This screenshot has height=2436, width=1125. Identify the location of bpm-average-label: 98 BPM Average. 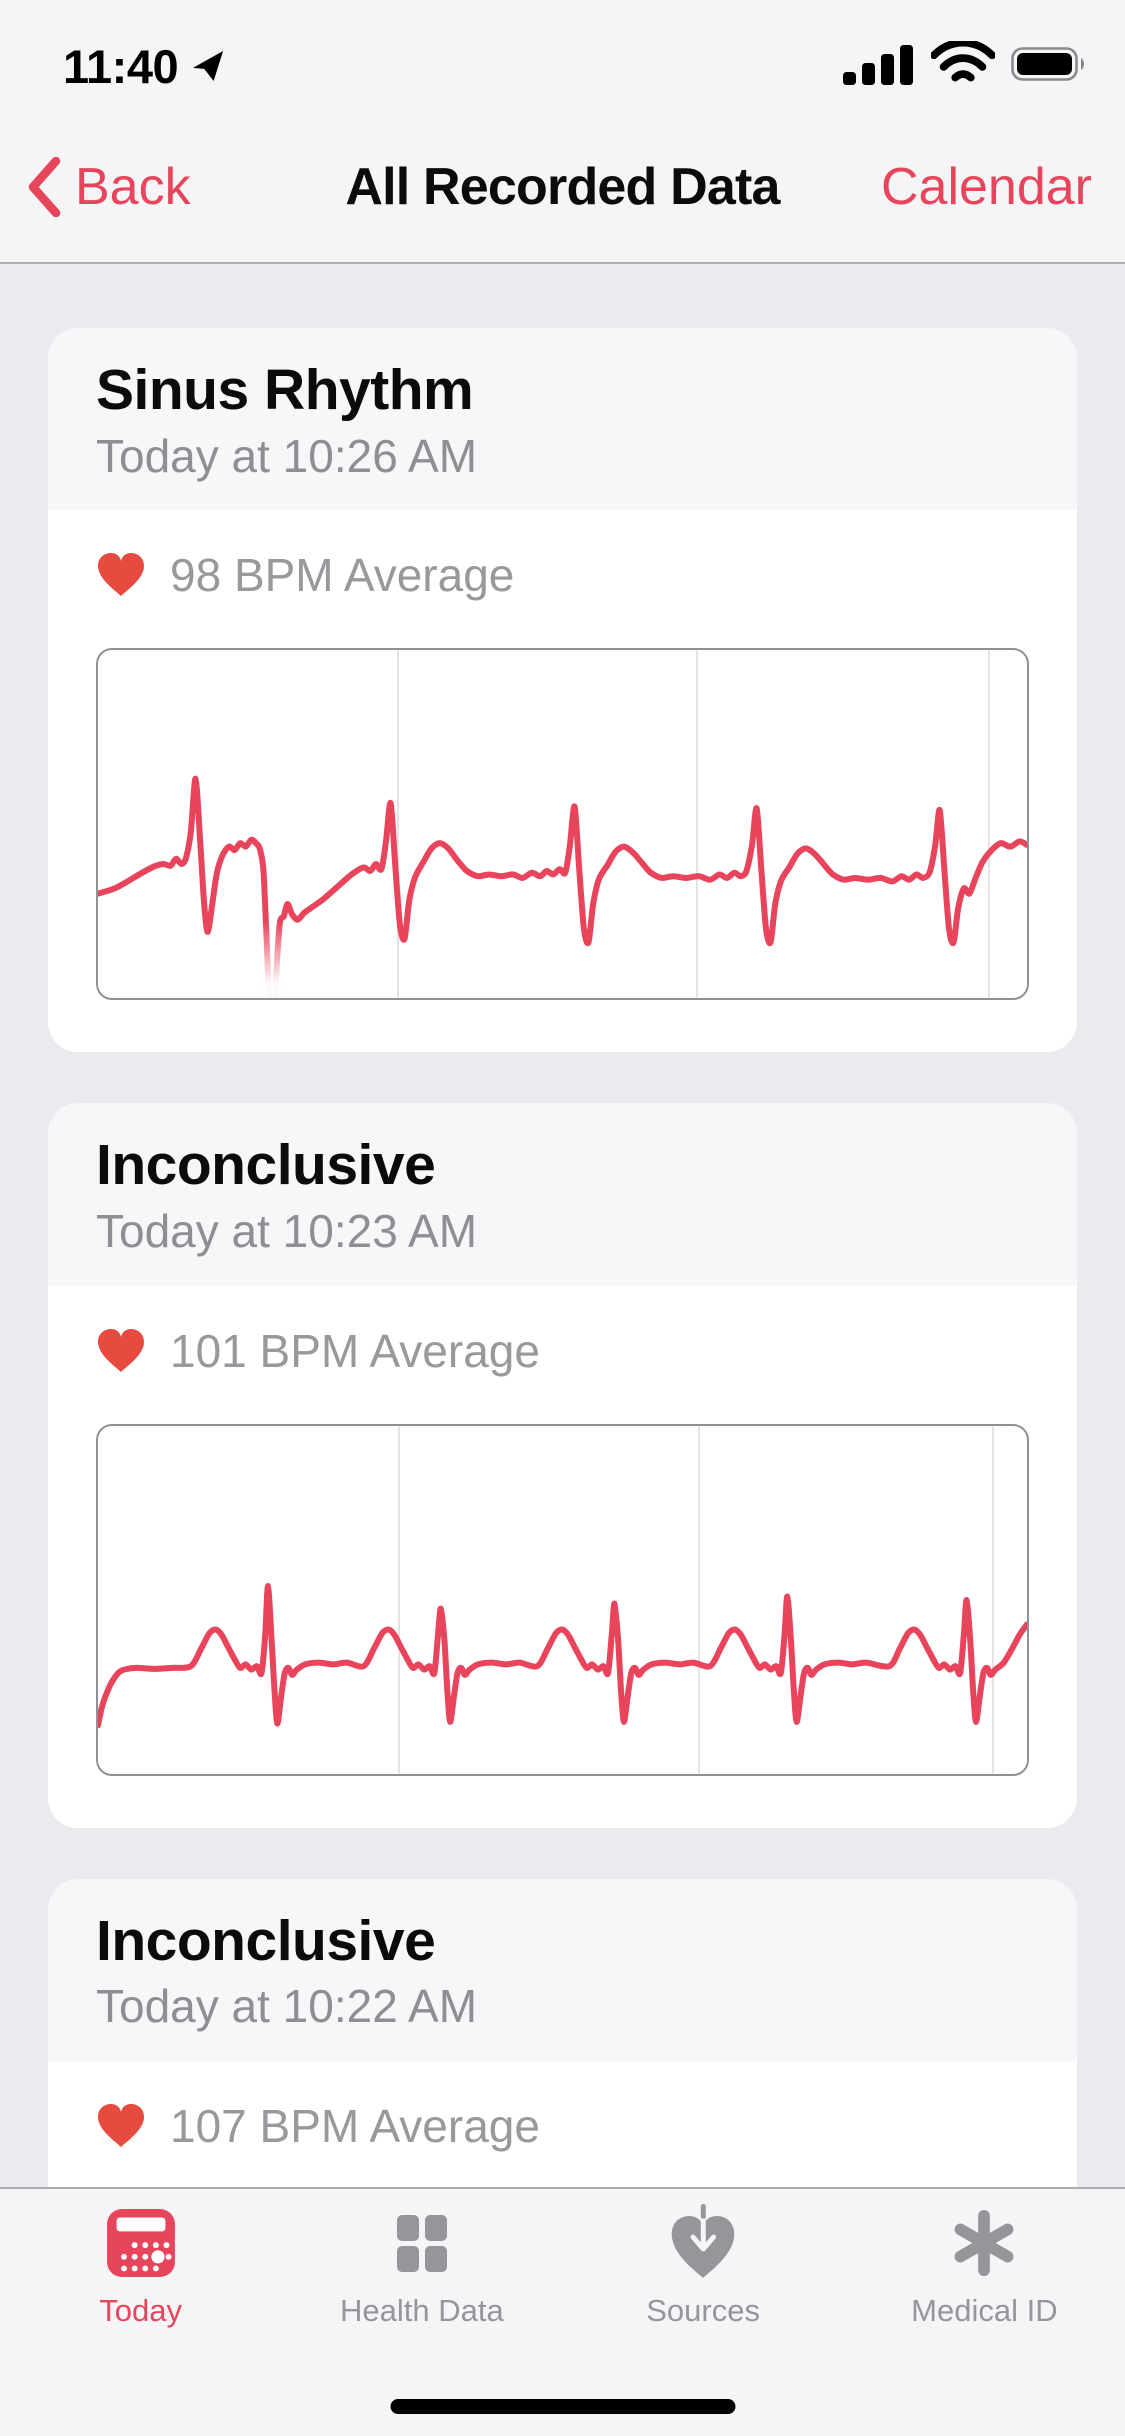
(342, 575).